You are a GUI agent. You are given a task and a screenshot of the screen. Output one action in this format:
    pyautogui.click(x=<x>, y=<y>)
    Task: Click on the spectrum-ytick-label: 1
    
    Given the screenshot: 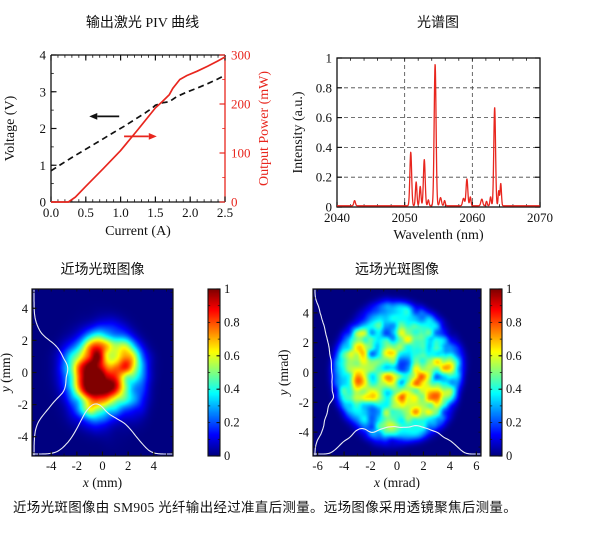 What is the action you would take?
    pyautogui.click(x=329, y=58)
    